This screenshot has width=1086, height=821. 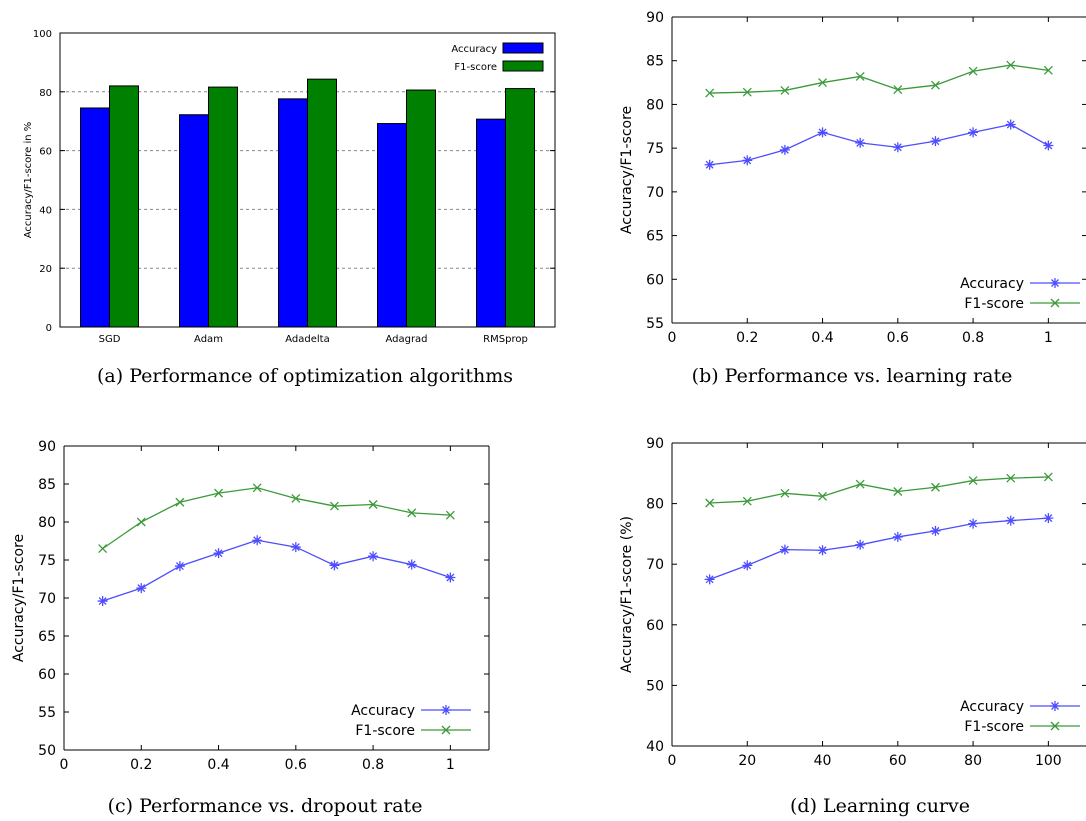 What do you see at coordinates (42, 34) in the screenshot?
I see `ytick-label: 100` at bounding box center [42, 34].